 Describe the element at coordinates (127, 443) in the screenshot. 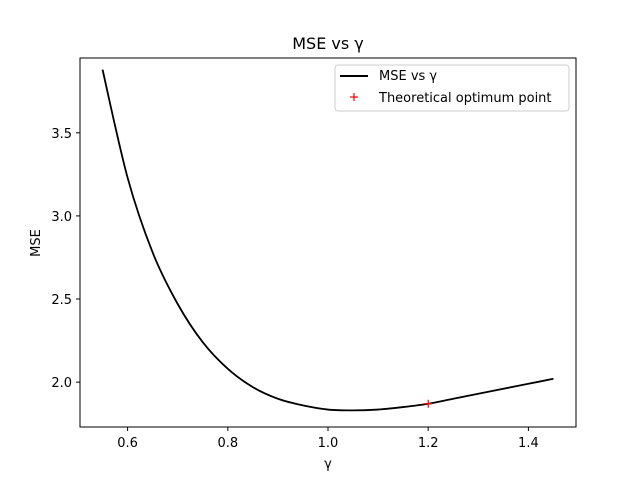

I see `x-tick-label: 0.6` at that location.